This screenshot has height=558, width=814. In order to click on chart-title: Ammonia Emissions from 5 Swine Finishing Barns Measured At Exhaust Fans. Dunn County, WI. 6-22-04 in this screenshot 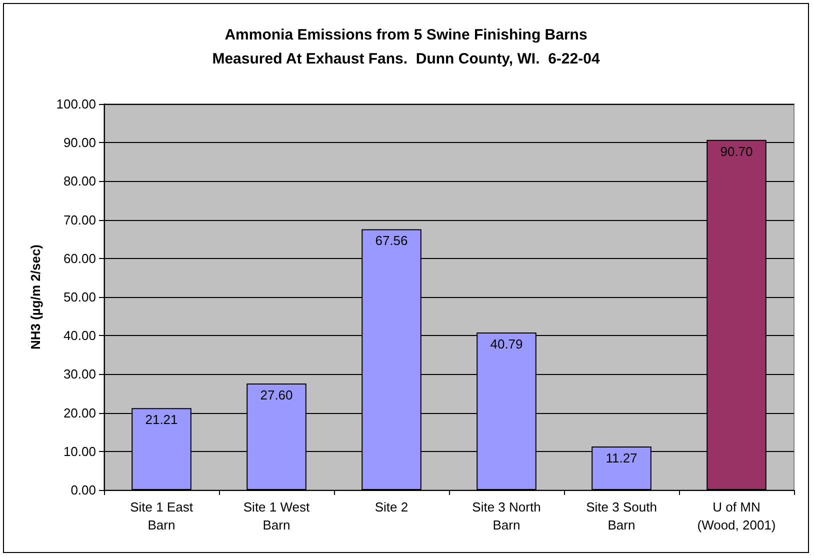, I will do `click(406, 47)`.